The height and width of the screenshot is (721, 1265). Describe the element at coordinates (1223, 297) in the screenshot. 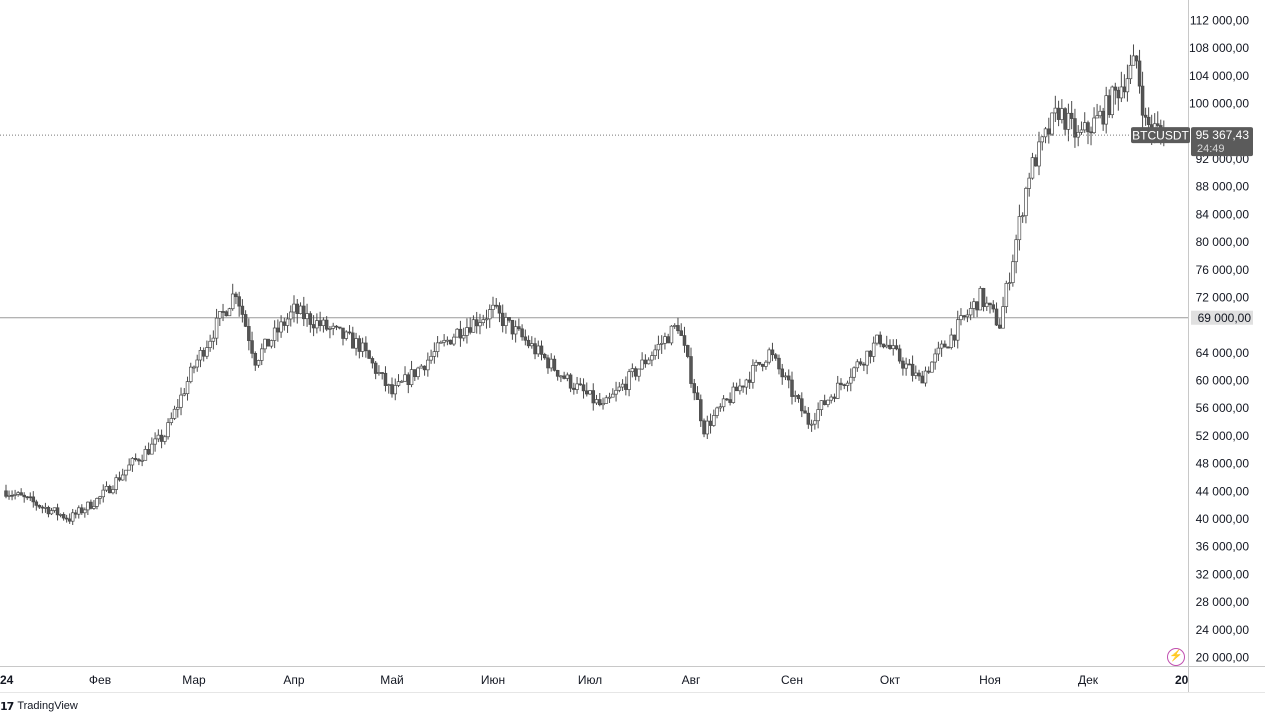

I see `price-tick-label: 72 000,00` at that location.